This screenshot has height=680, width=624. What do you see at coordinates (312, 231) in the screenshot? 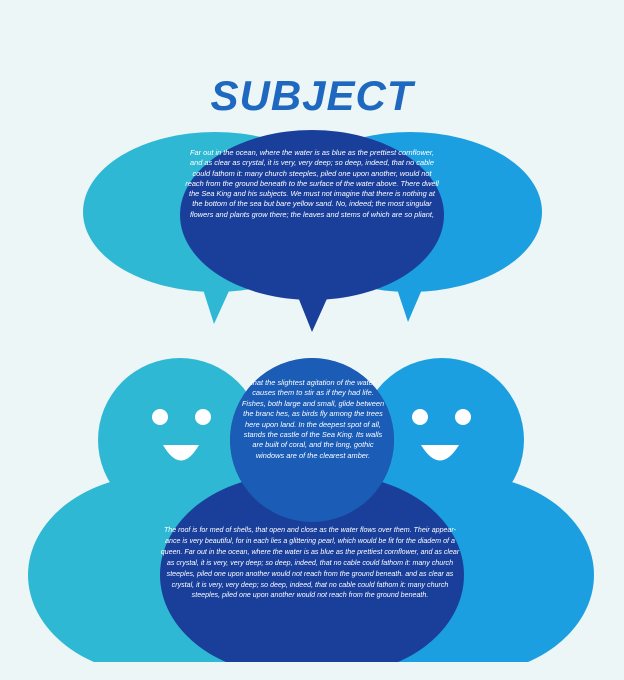
I see `center-speech-bubble` at bounding box center [312, 231].